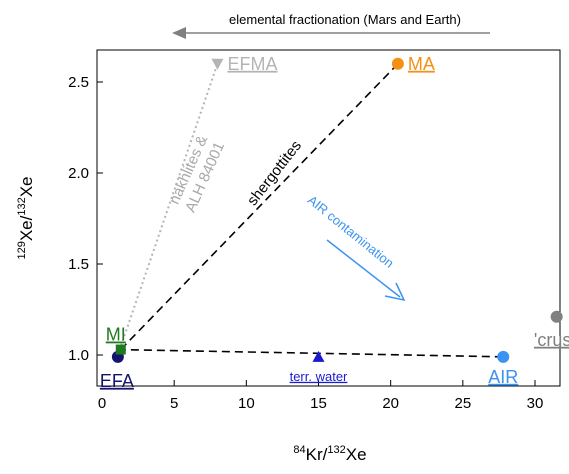 This screenshot has width=569, height=474. I want to click on point-label-efa: EFA, so click(117, 381).